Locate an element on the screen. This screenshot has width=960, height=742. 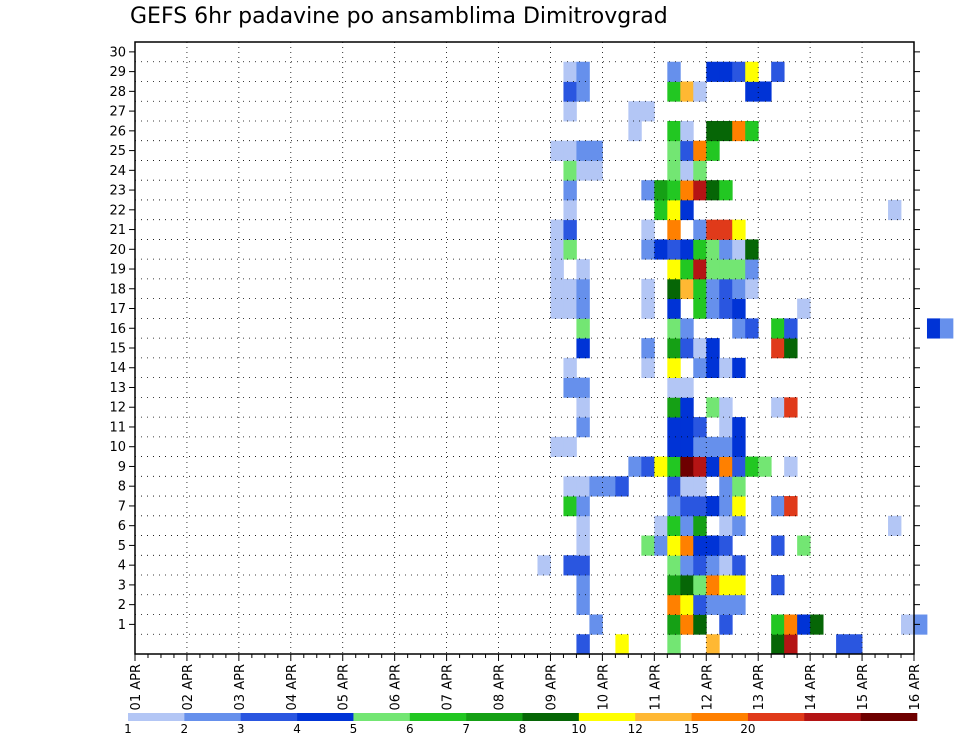
y-tick-label: 3 is located at coordinates (122, 585).